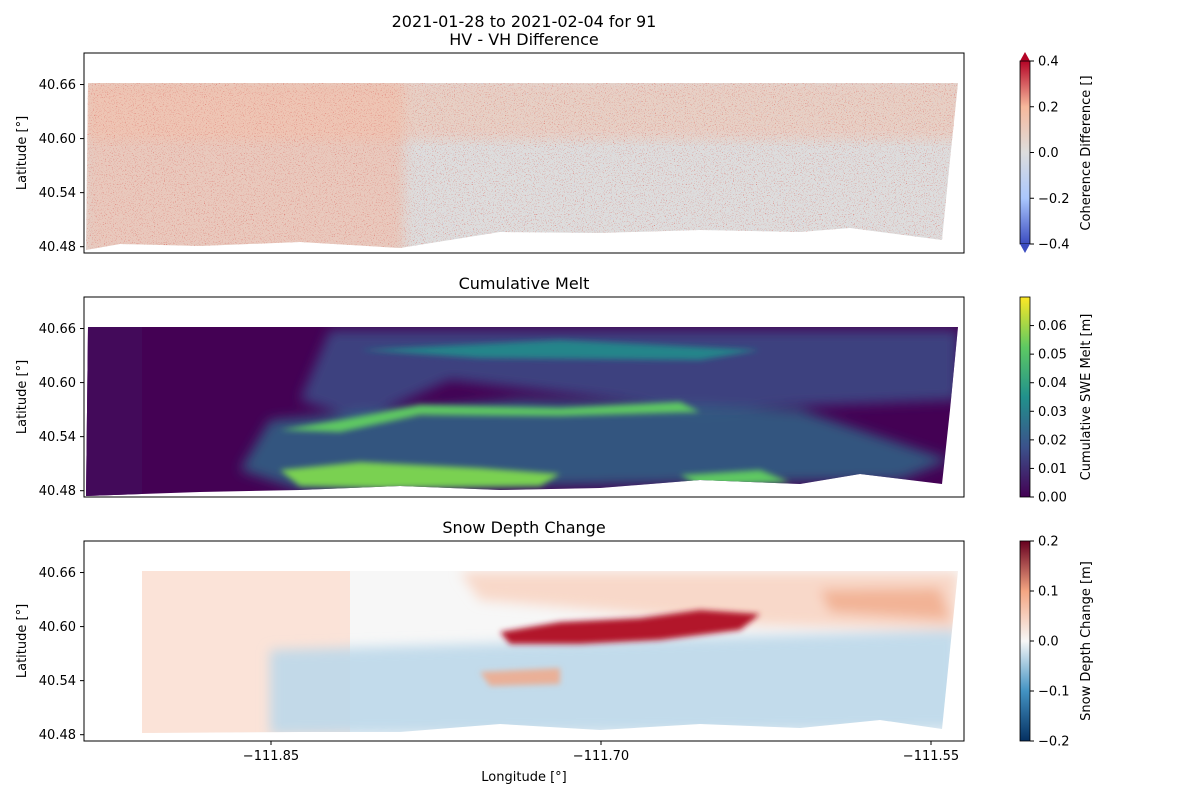  Describe the element at coordinates (420, 475) in the screenshot. I see `panel2-south-band` at that location.